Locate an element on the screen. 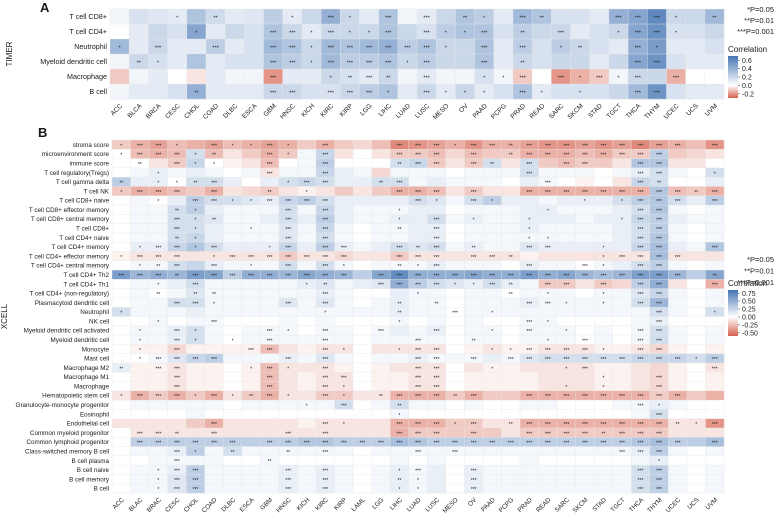 The height and width of the screenshot is (513, 777). column-label: SARC is located at coordinates (563, 504).